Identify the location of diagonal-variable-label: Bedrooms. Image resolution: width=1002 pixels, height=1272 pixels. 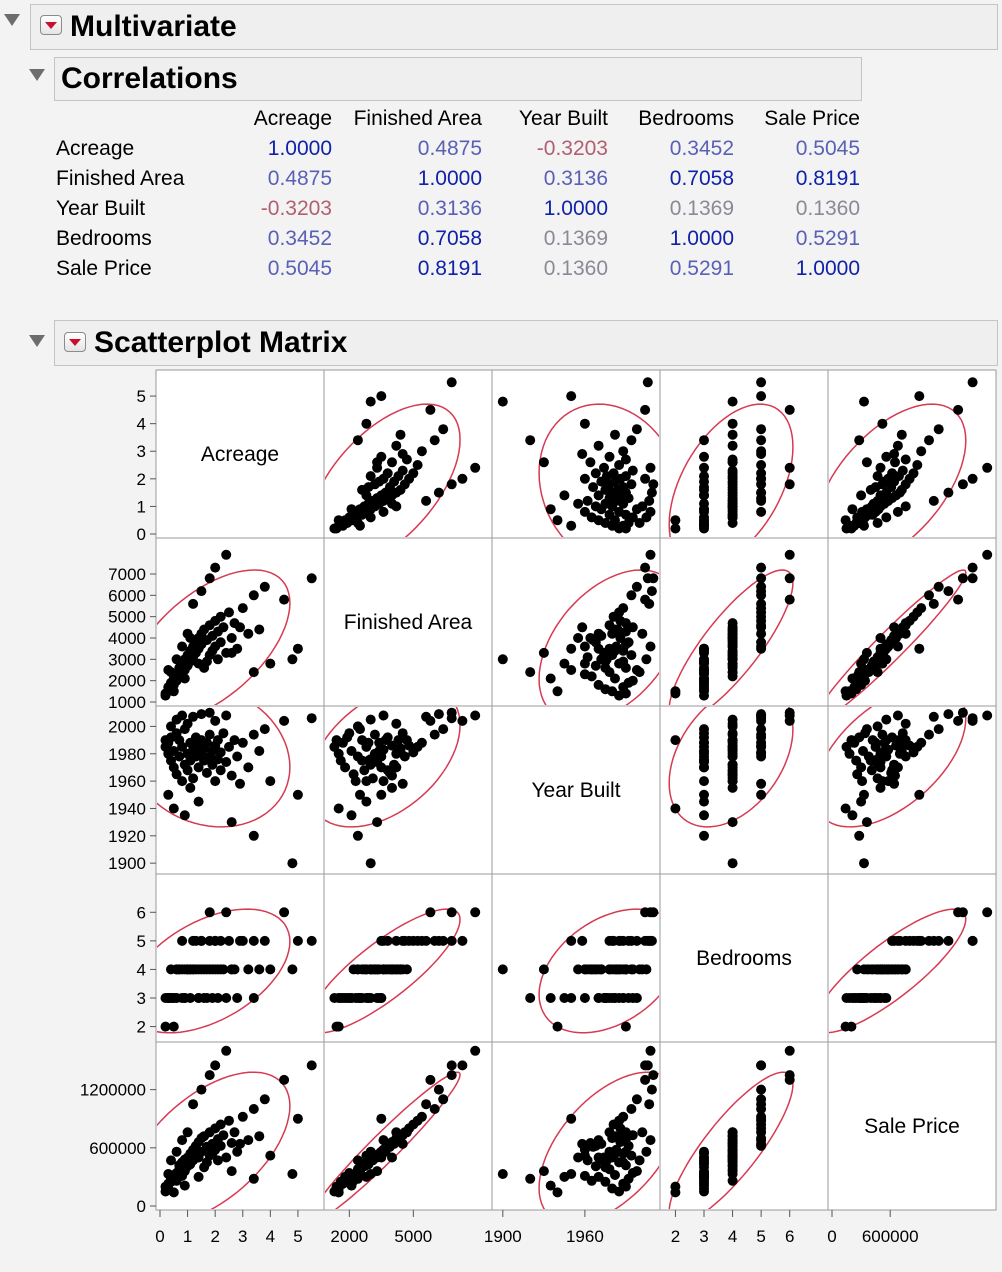
(744, 958).